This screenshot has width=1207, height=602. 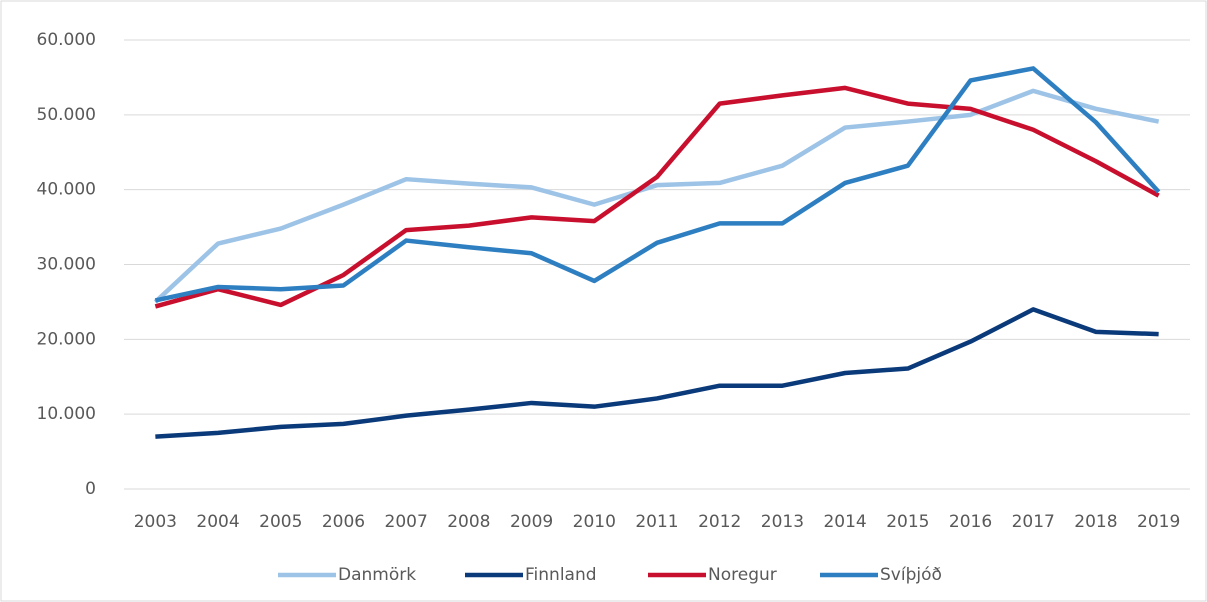 What do you see at coordinates (155, 522) in the screenshot?
I see `x-tick-label: 2003` at bounding box center [155, 522].